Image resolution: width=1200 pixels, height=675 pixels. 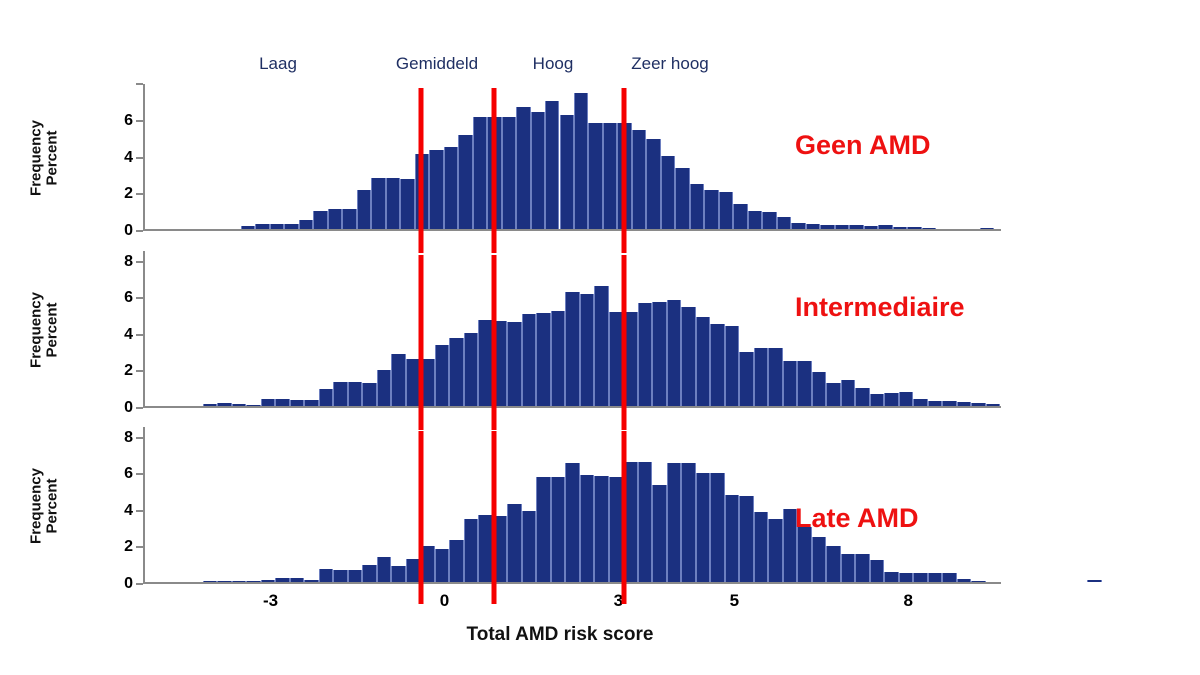 What do you see at coordinates (128, 194) in the screenshot?
I see `y-tick-label: 2` at bounding box center [128, 194].